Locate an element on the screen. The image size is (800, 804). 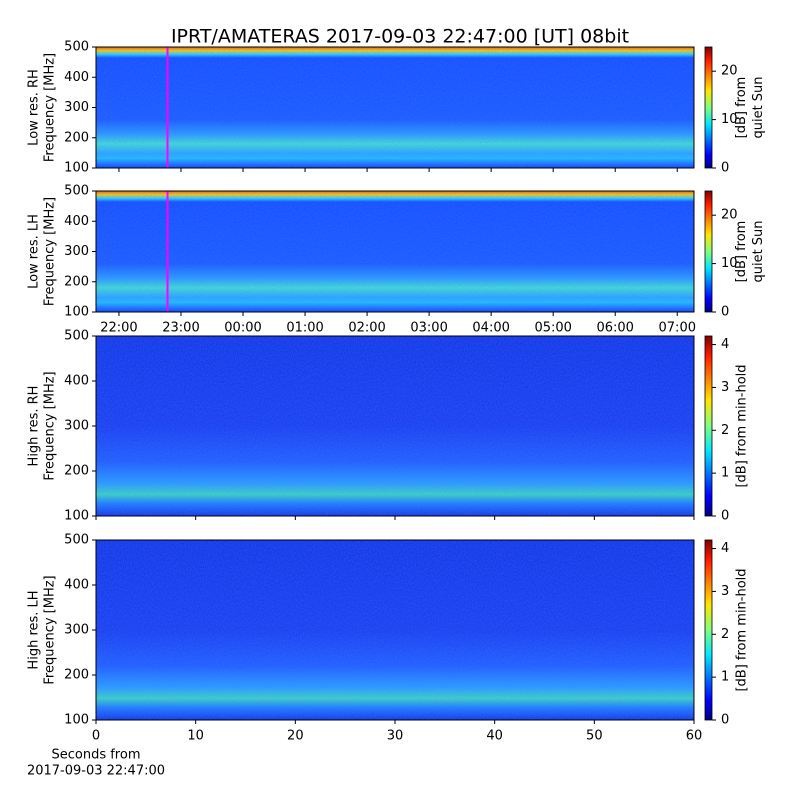
x-tick-label: 30 is located at coordinates (395, 736).